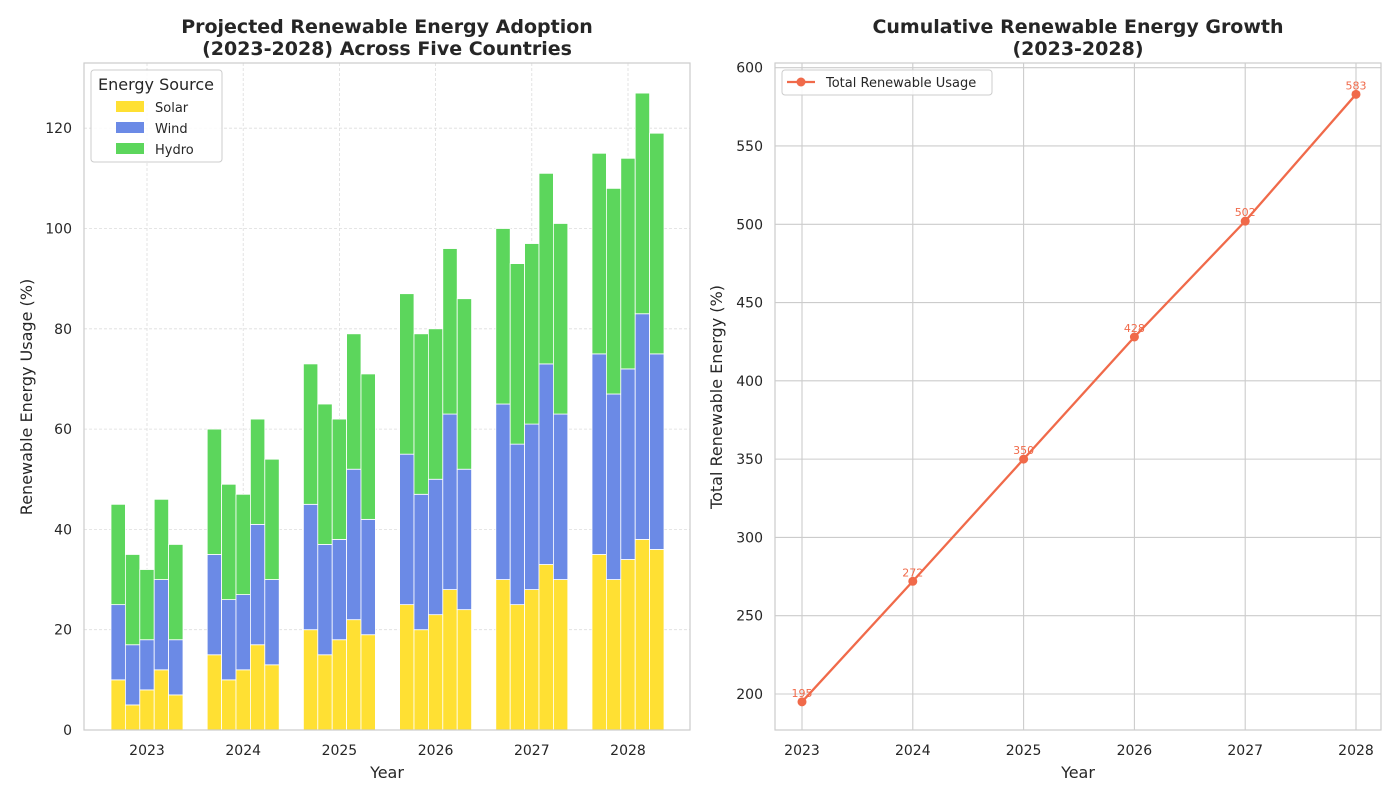 This screenshot has height=800, width=1400. Describe the element at coordinates (801, 82) in the screenshot. I see `legend-marker` at that location.